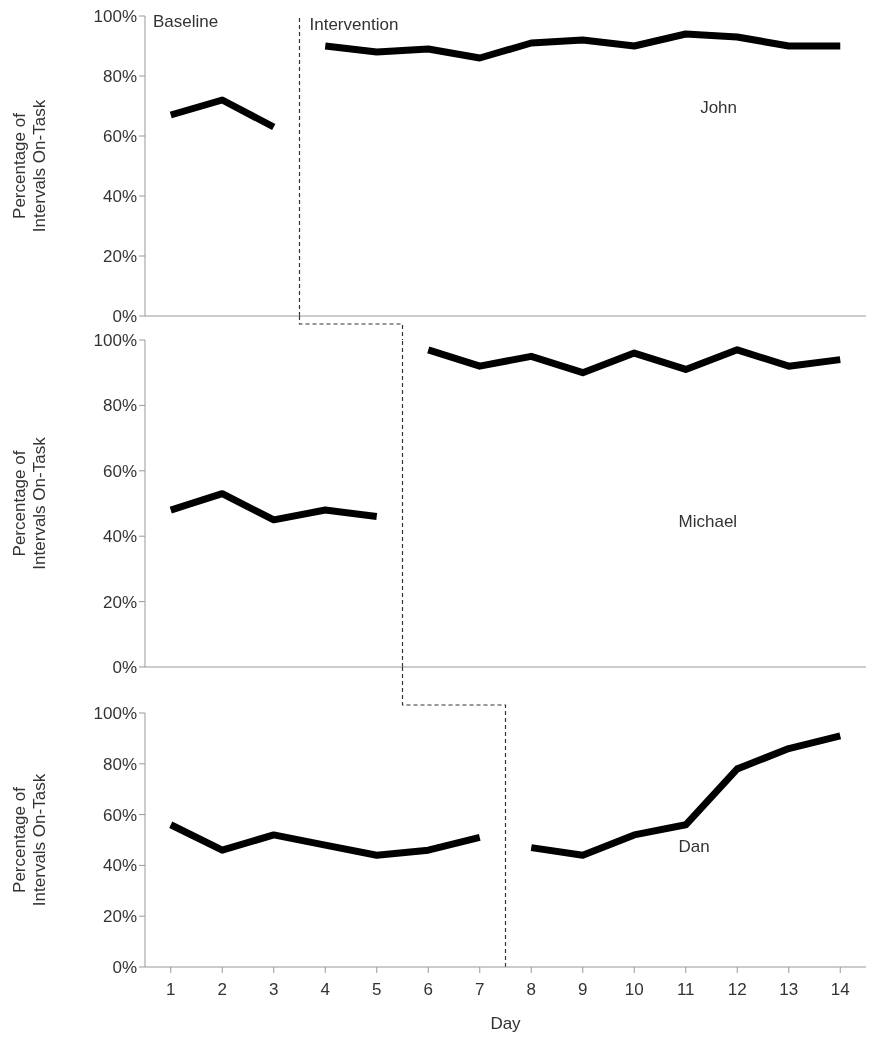  What do you see at coordinates (840, 990) in the screenshot?
I see `x-tick-label: 14` at bounding box center [840, 990].